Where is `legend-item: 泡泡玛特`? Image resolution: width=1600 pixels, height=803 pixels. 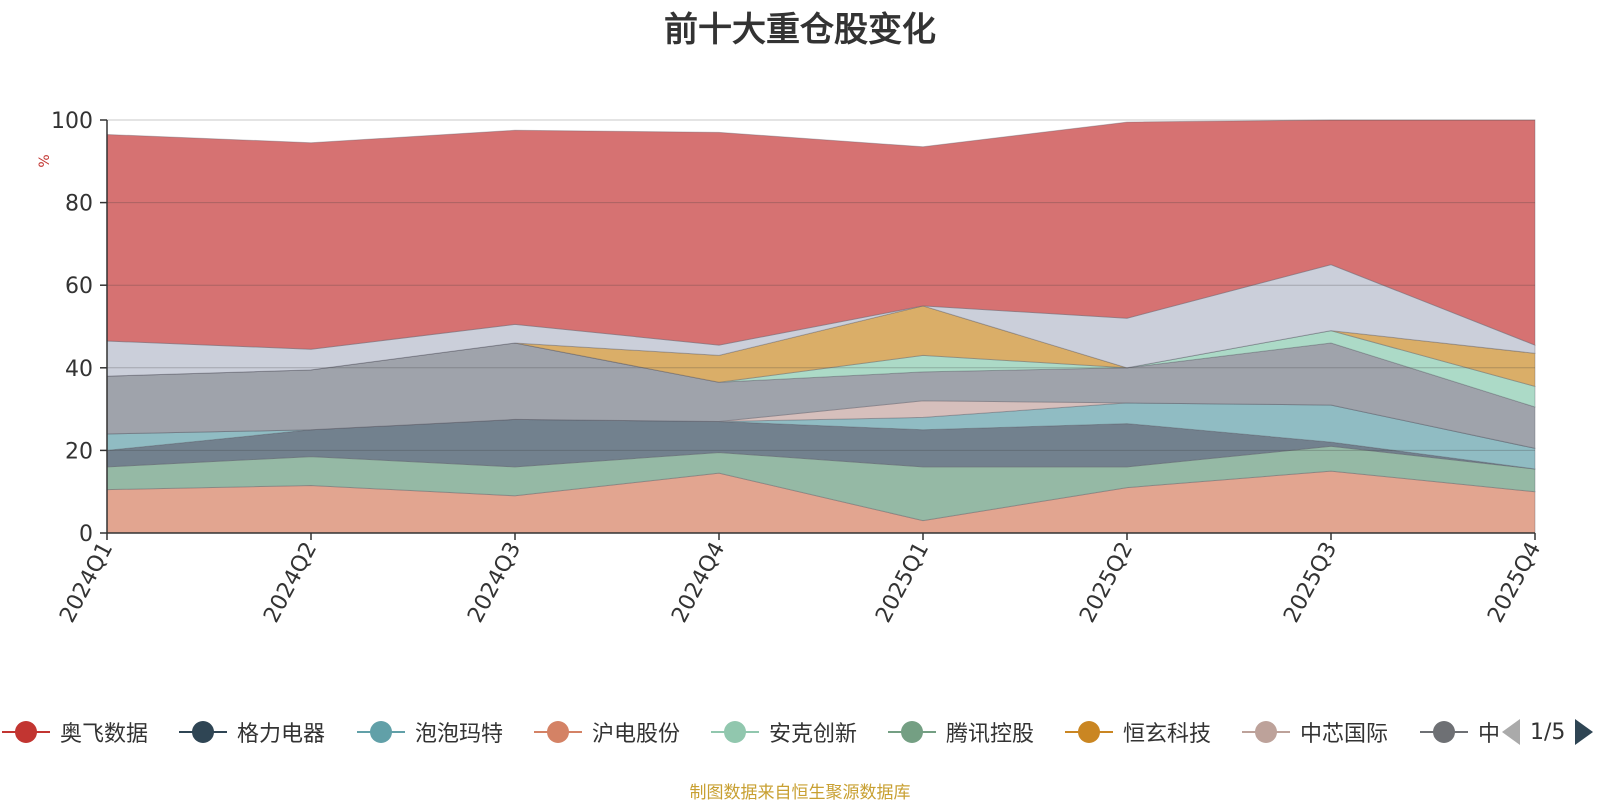
legend-item: 泡泡玛特 is located at coordinates (429, 732).